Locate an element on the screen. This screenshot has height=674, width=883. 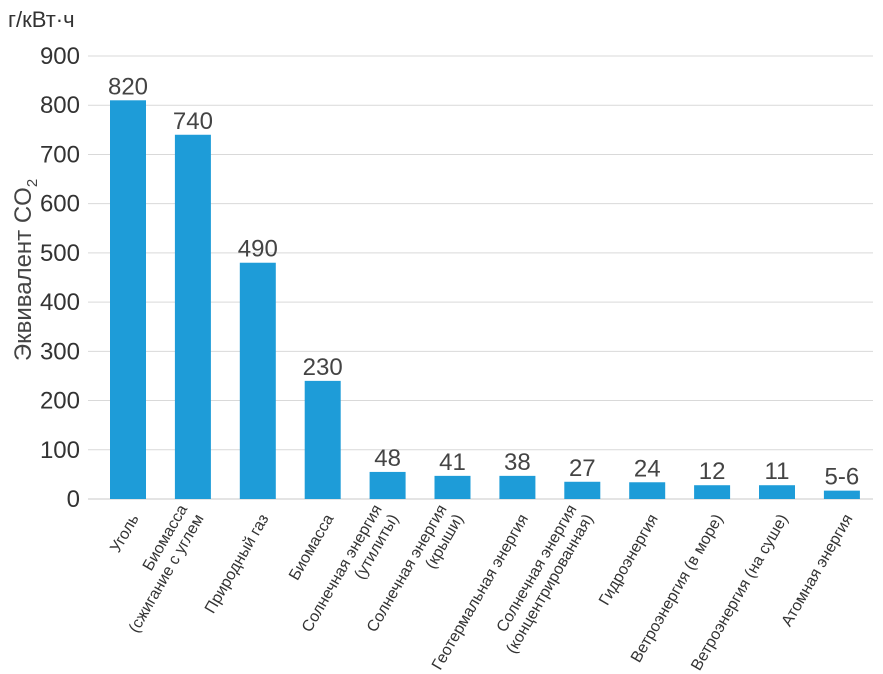
y-tick-label: 400 is located at coordinates (60, 302).